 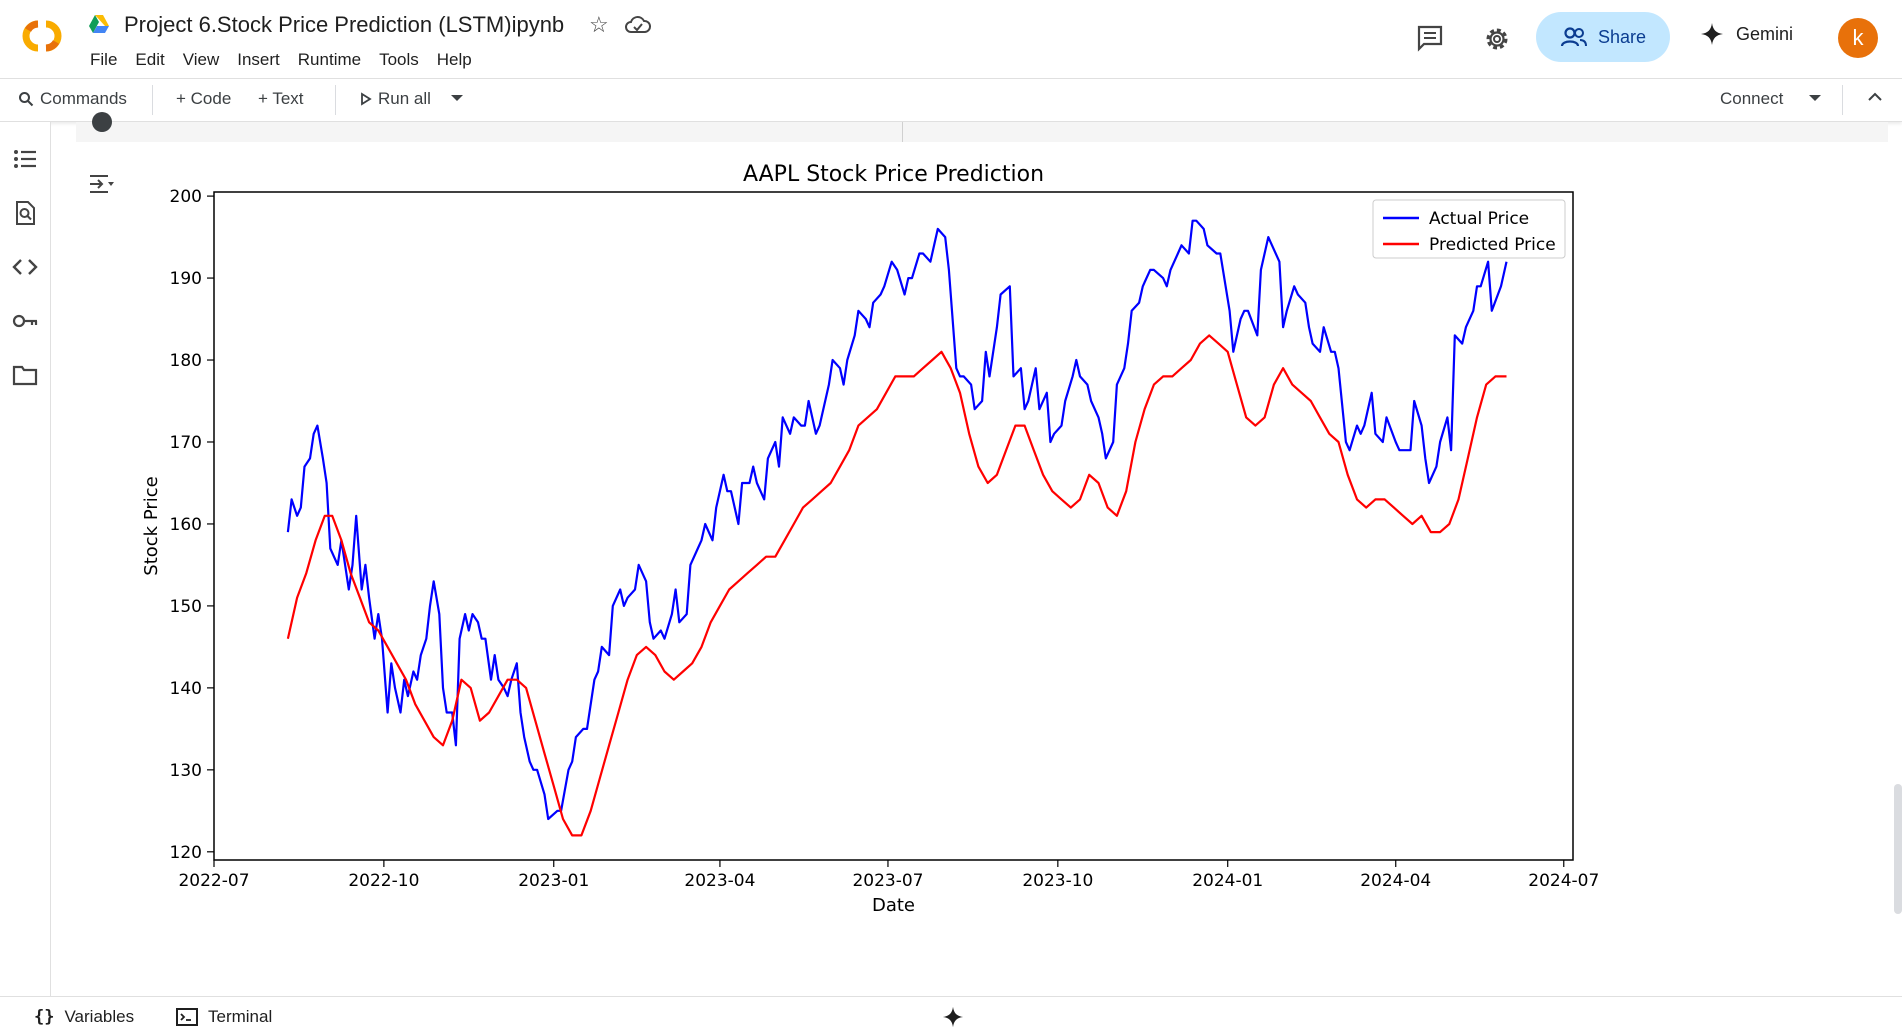 I want to click on menu-insert: Insert, so click(x=258, y=59).